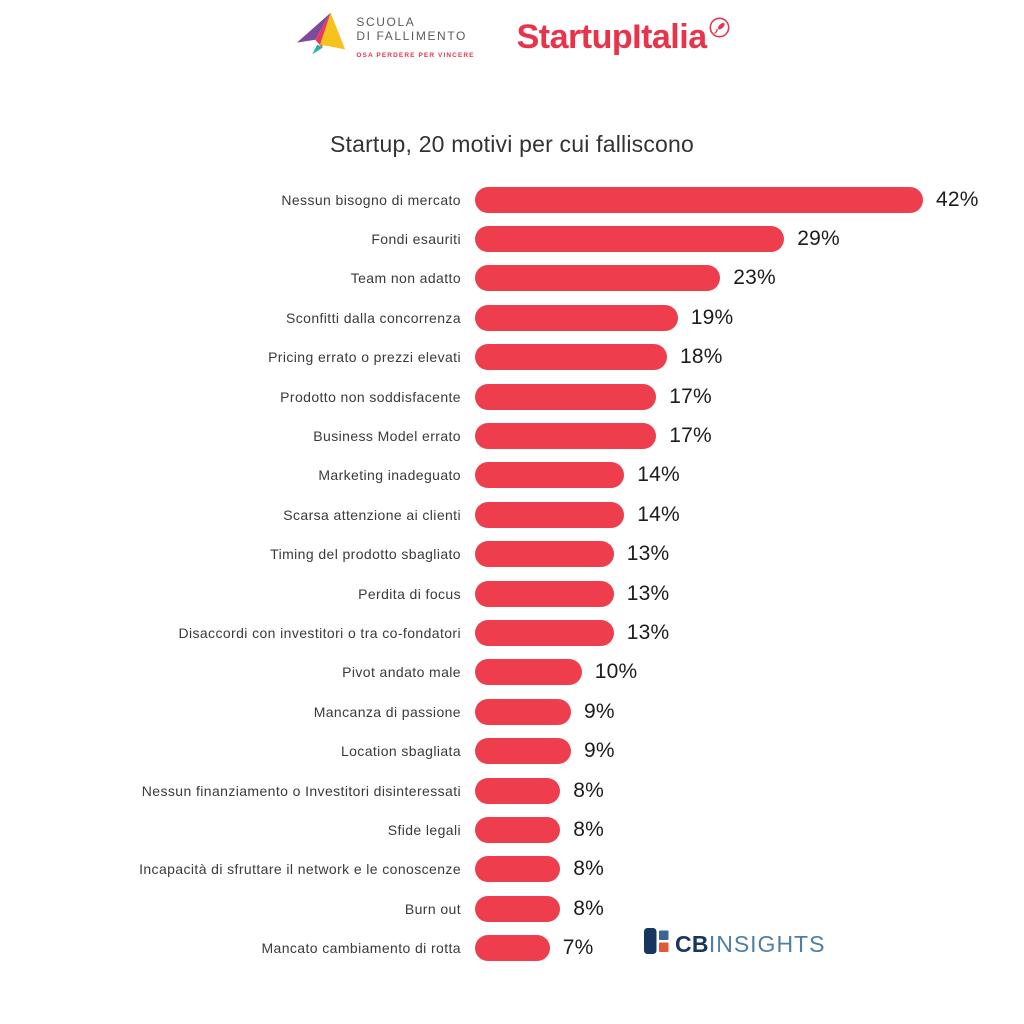 The height and width of the screenshot is (1024, 1024). I want to click on bar-row: Nessun bisogno di mercato 42%, so click(512, 199).